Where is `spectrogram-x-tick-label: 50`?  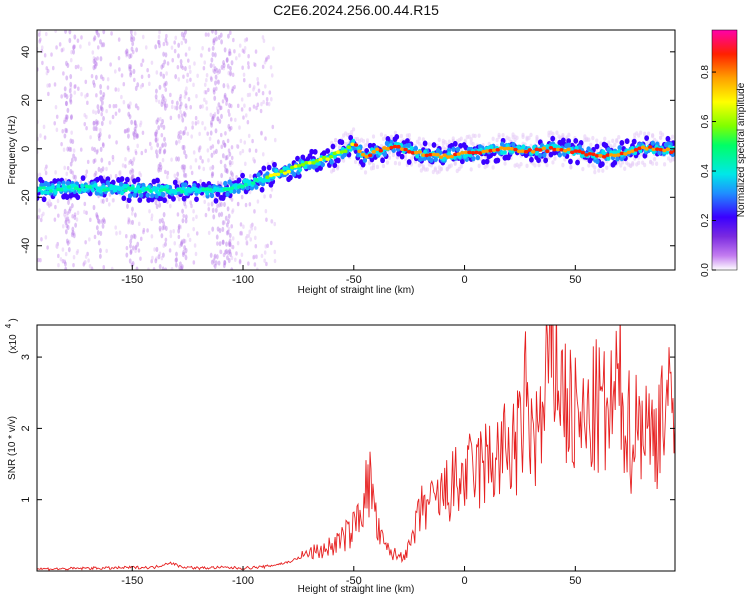 spectrogram-x-tick-label: 50 is located at coordinates (575, 280).